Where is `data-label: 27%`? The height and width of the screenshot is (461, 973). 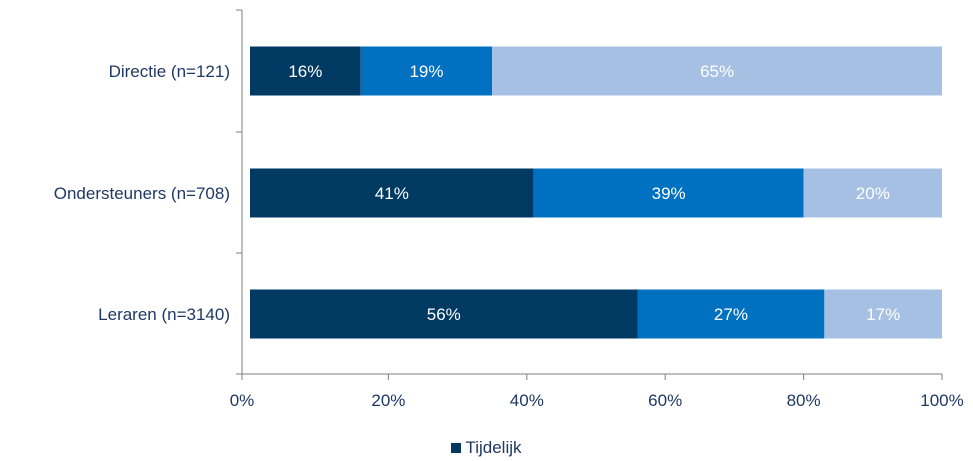
data-label: 27% is located at coordinates (731, 314).